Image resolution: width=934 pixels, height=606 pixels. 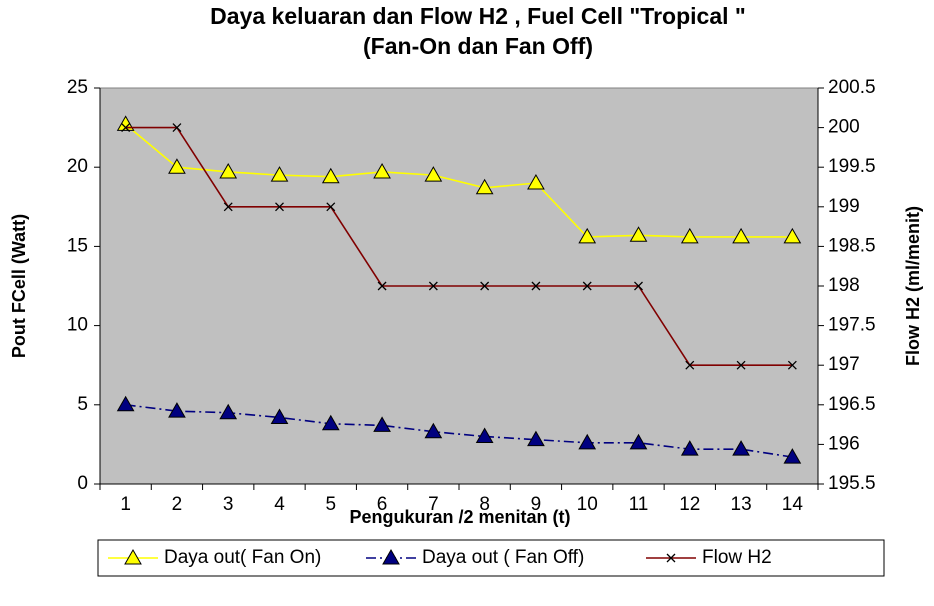 What do you see at coordinates (844, 206) in the screenshot?
I see `y2-tick-label: 199` at bounding box center [844, 206].